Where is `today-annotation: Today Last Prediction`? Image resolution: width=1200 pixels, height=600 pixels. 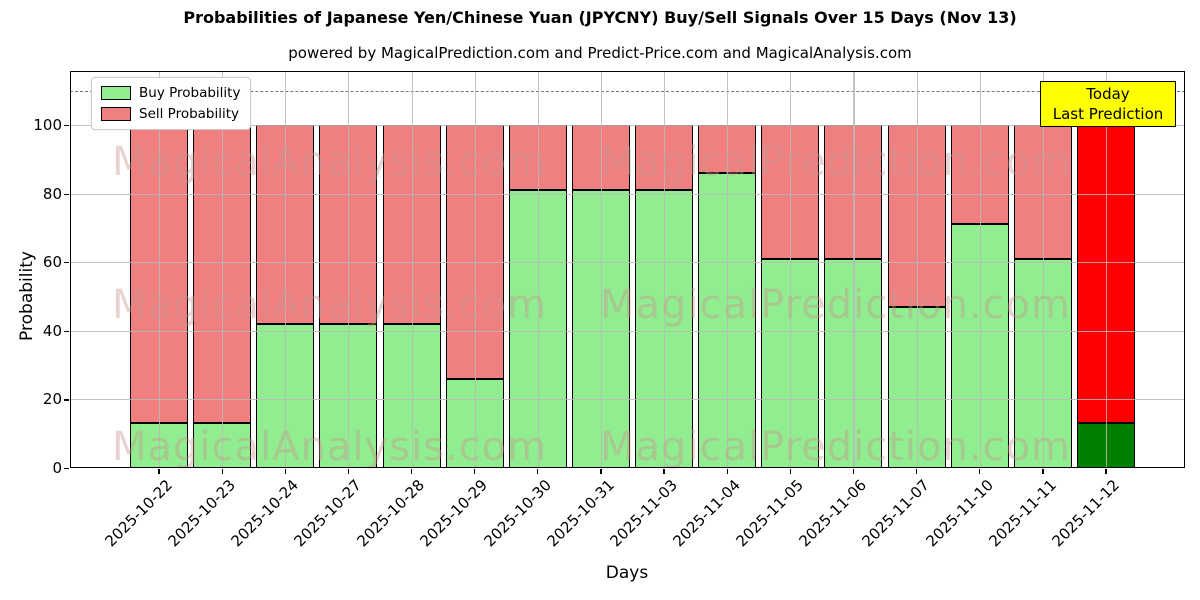
today-annotation: Today Last Prediction is located at coordinates (1108, 104).